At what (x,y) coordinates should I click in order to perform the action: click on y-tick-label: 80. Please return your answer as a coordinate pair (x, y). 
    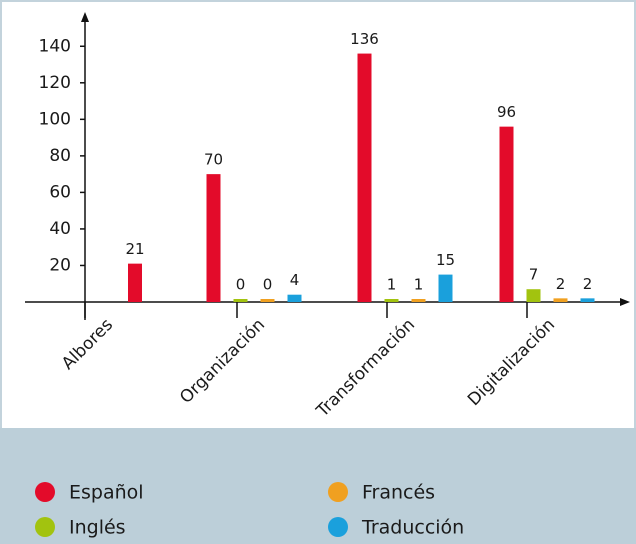
    Looking at the image, I should click on (60, 156).